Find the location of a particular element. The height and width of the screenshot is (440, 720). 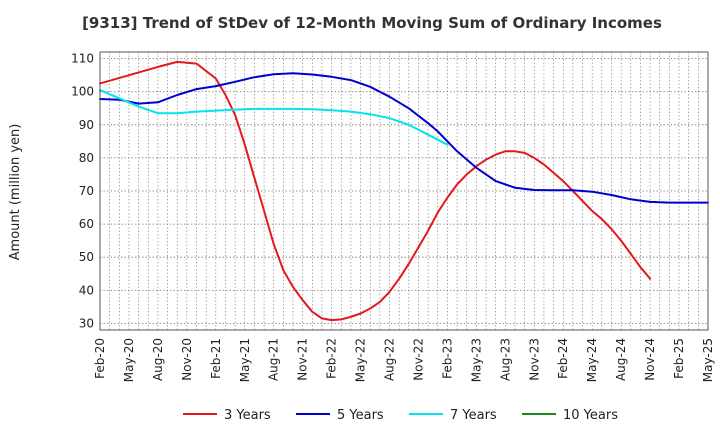

x-tick-label: May-21 is located at coordinates (245, 360).